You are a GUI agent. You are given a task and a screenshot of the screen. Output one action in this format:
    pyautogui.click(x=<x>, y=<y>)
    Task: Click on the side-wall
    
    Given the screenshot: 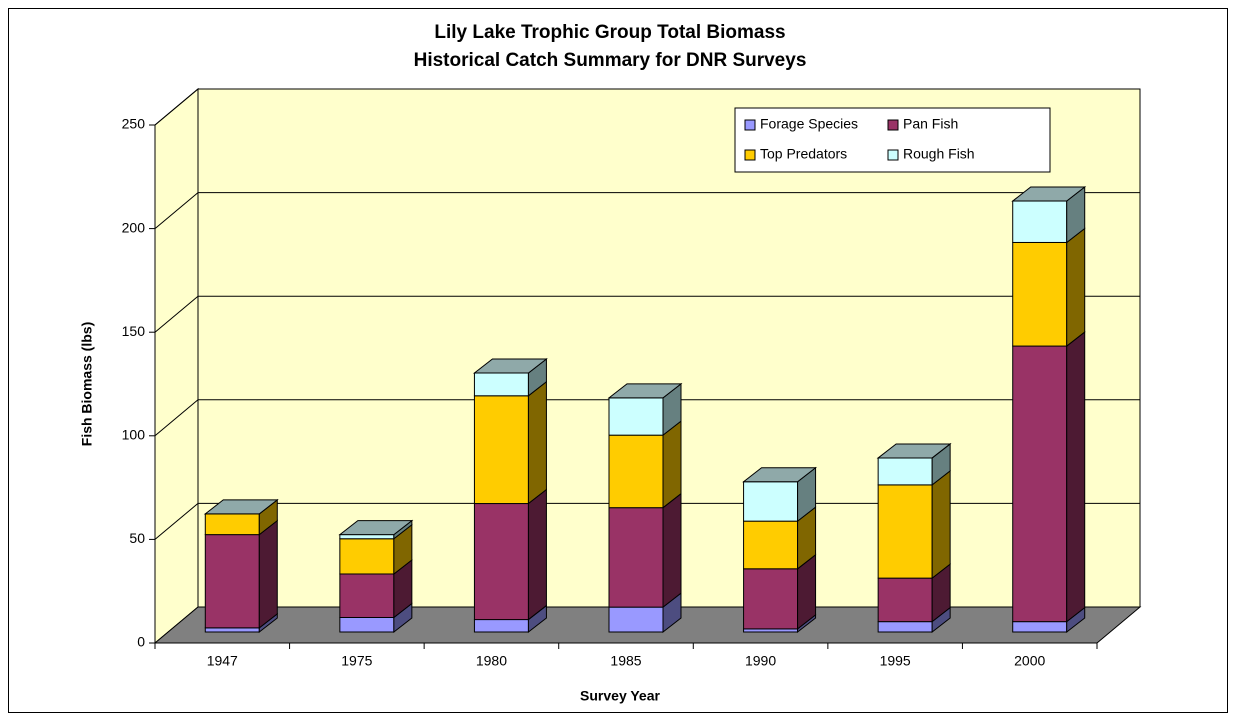 What is the action you would take?
    pyautogui.click(x=176, y=366)
    